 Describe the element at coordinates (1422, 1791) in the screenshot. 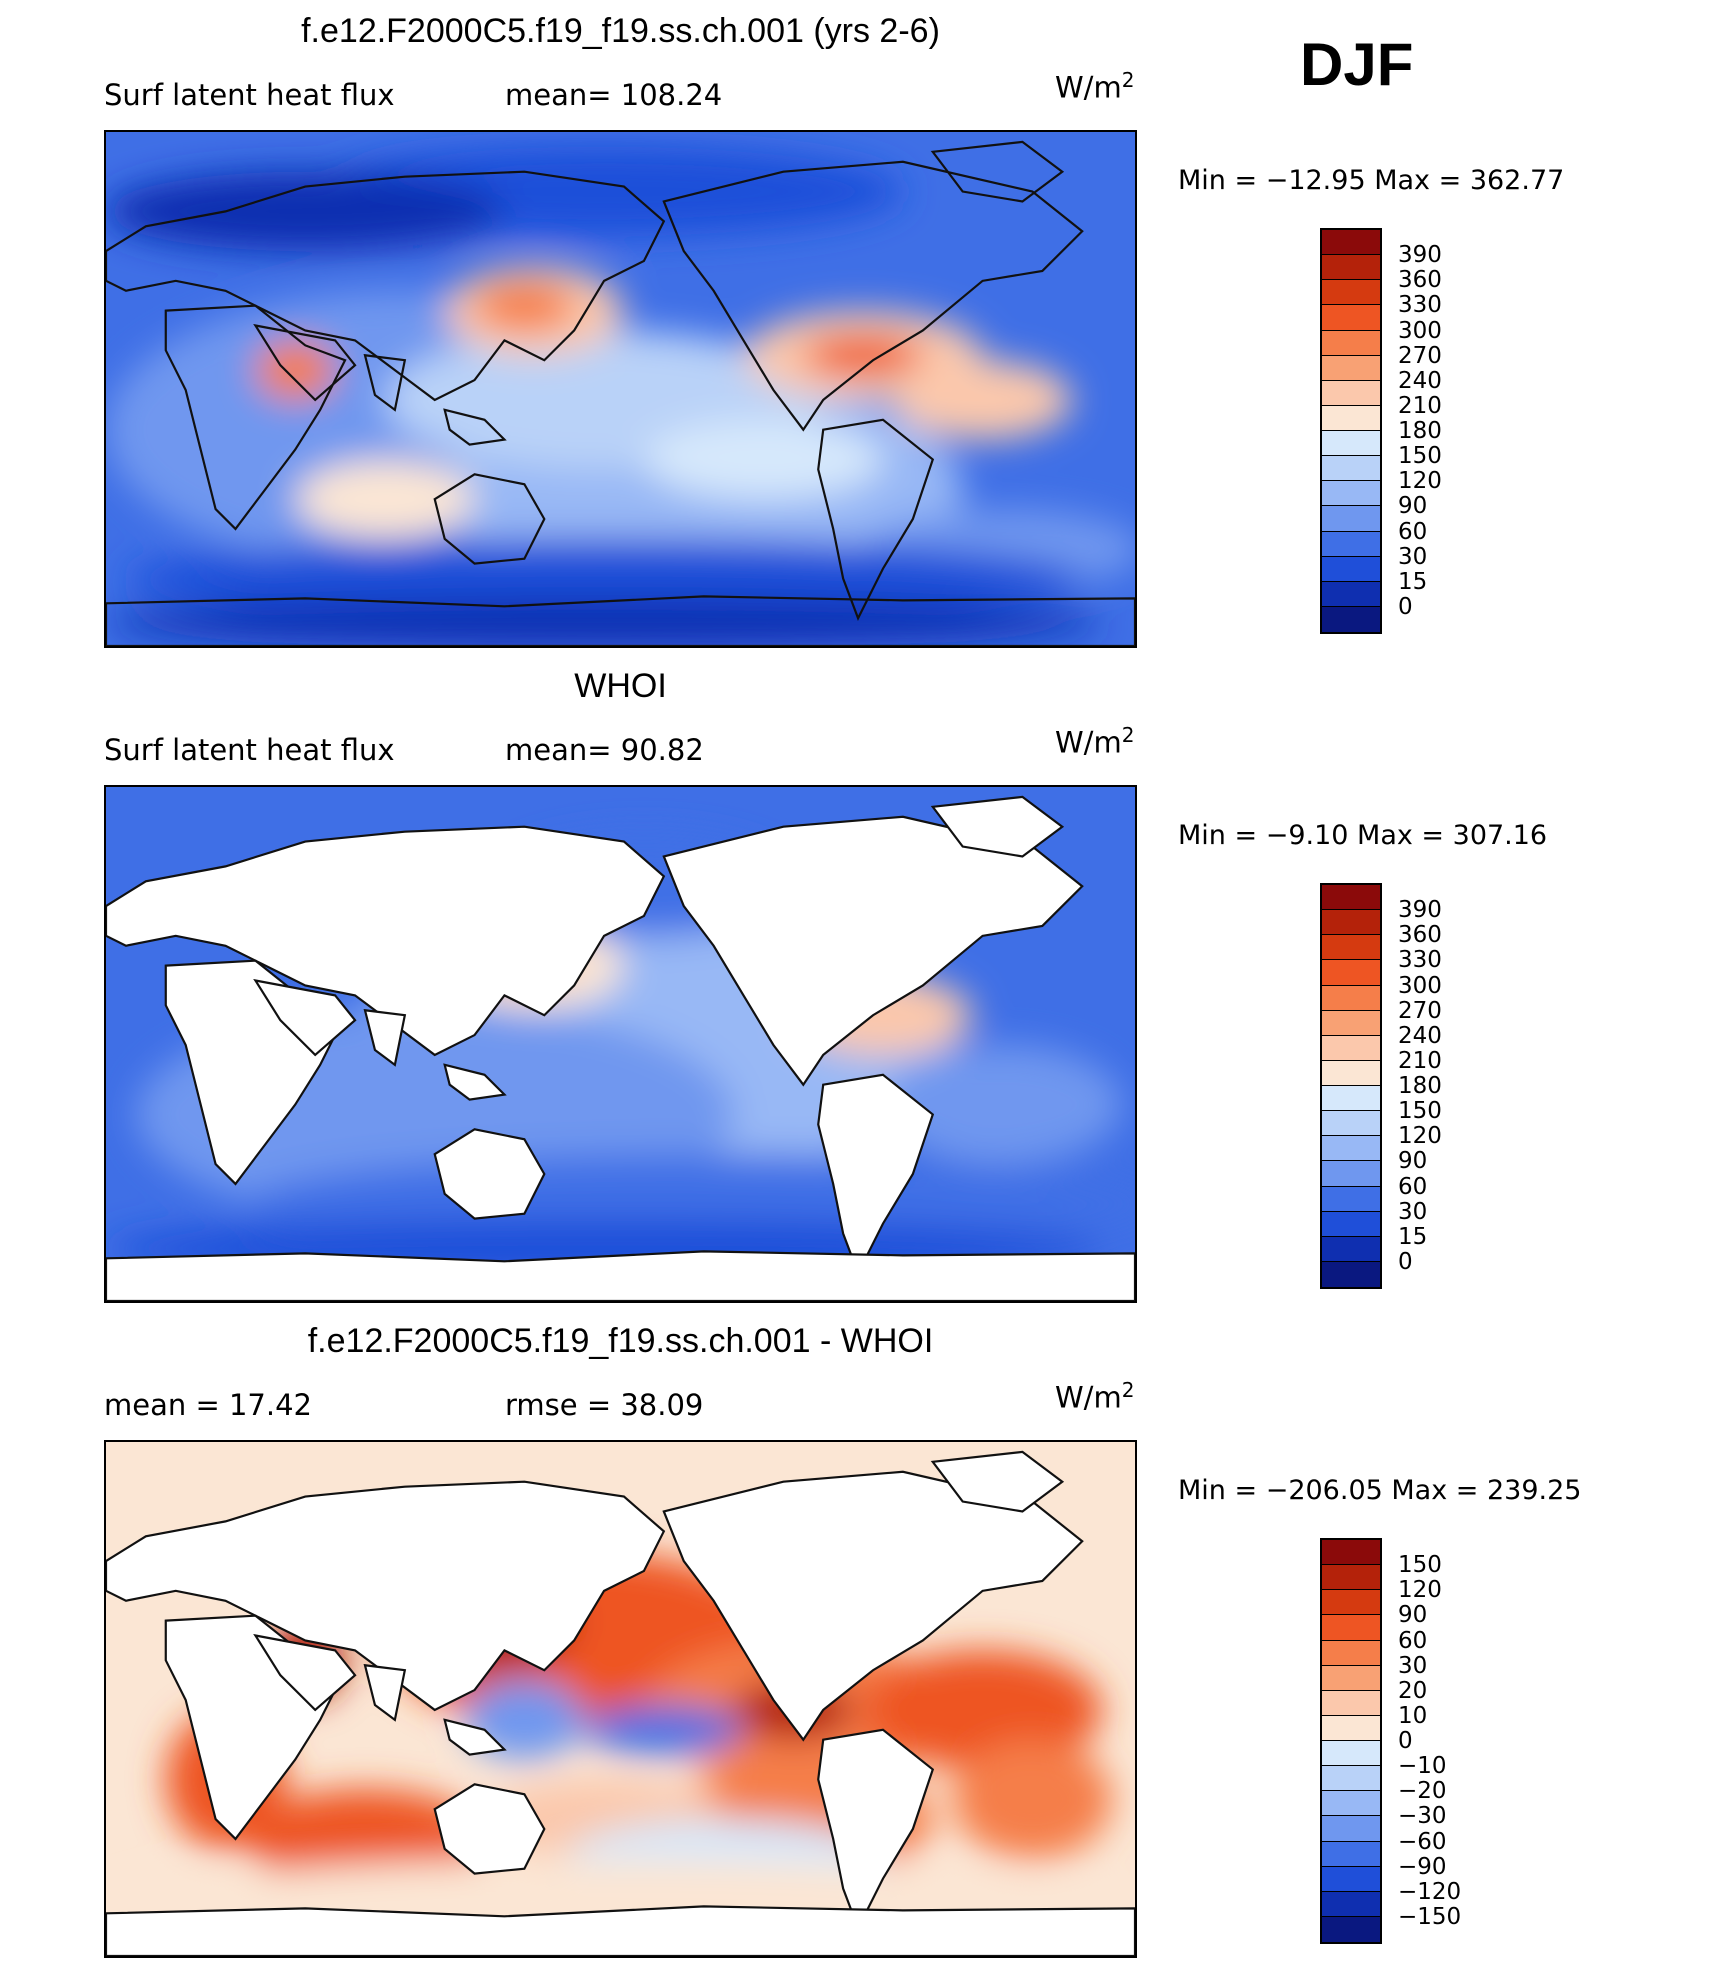

I see `colorbar-tick-label: −20` at that location.